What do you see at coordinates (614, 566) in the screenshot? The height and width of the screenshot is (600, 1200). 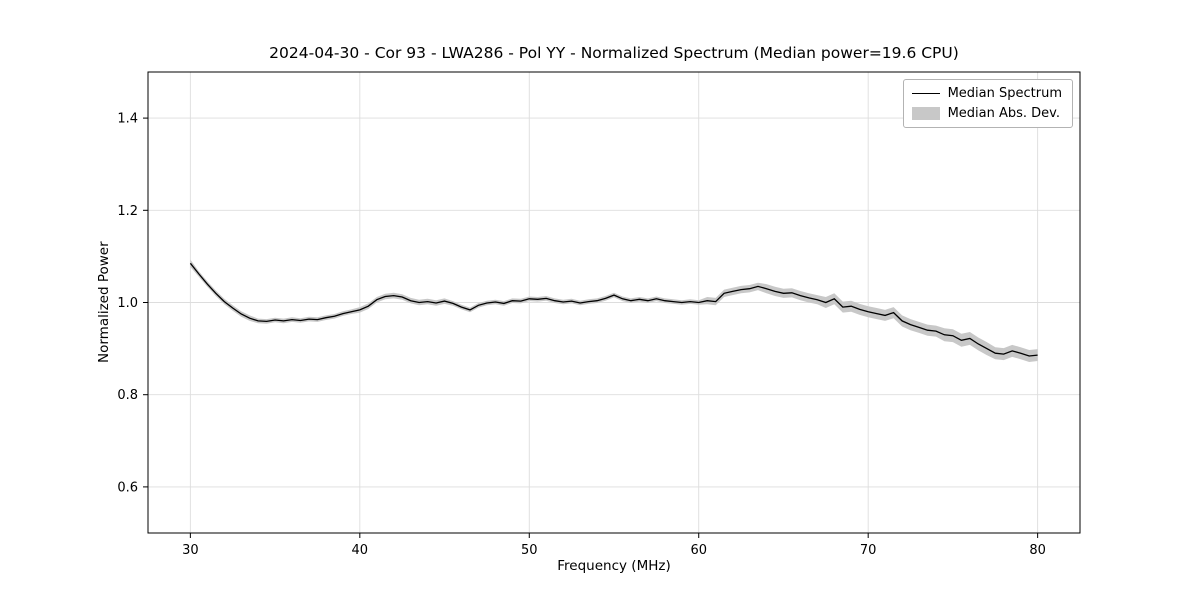 I see `x-axis-label: Frequency (MHz)` at bounding box center [614, 566].